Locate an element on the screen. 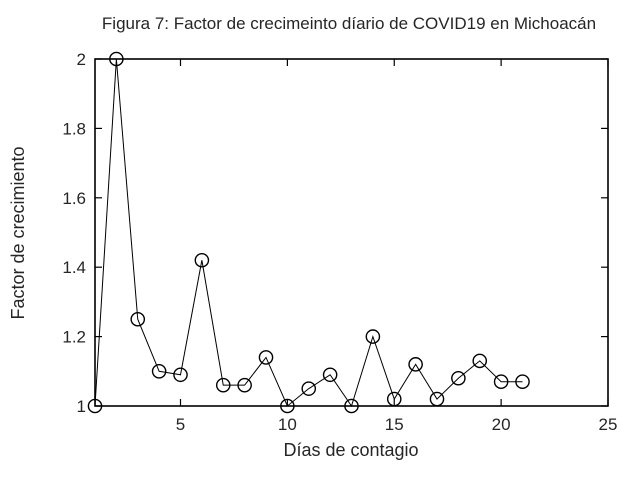 The width and height of the screenshot is (640, 480). x-tick-label: 20 is located at coordinates (501, 424).